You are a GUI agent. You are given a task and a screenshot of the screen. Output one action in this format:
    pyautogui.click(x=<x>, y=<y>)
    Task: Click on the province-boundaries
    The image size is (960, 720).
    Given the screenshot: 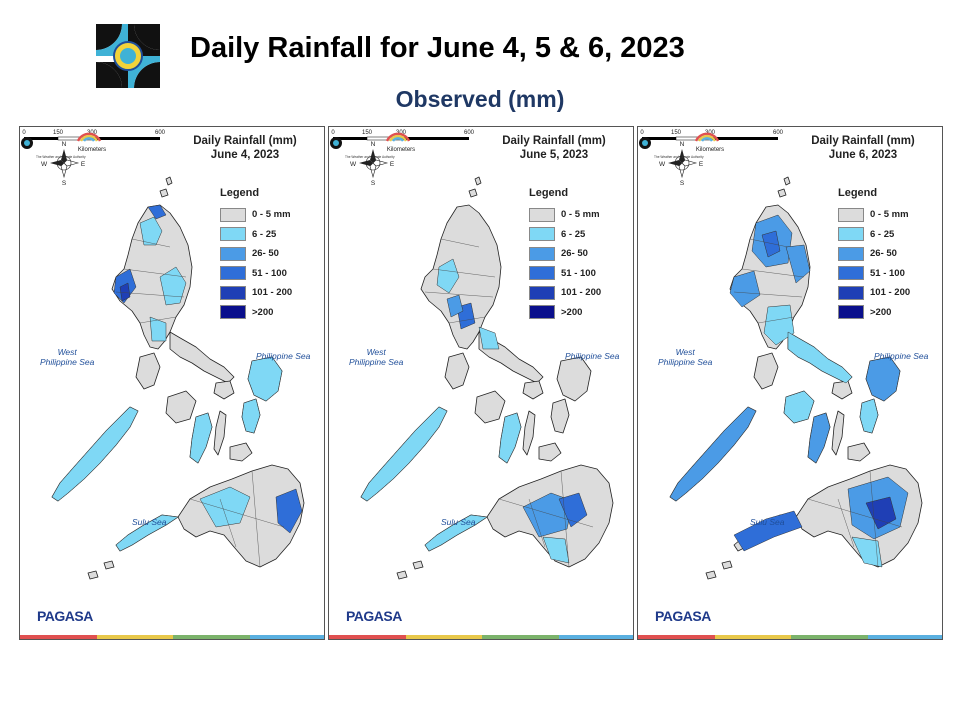 What is the action you would take?
    pyautogui.click(x=200, y=403)
    